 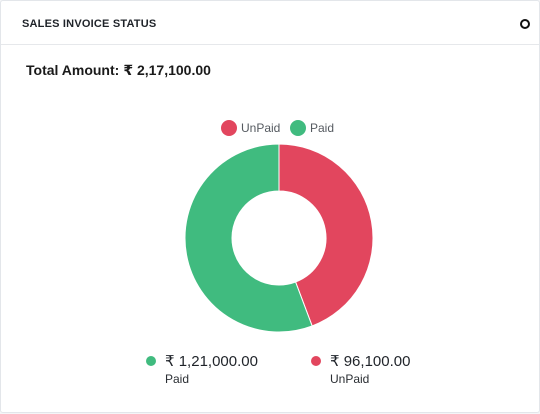 I want to click on legend-item-paid: Paid, so click(x=312, y=128).